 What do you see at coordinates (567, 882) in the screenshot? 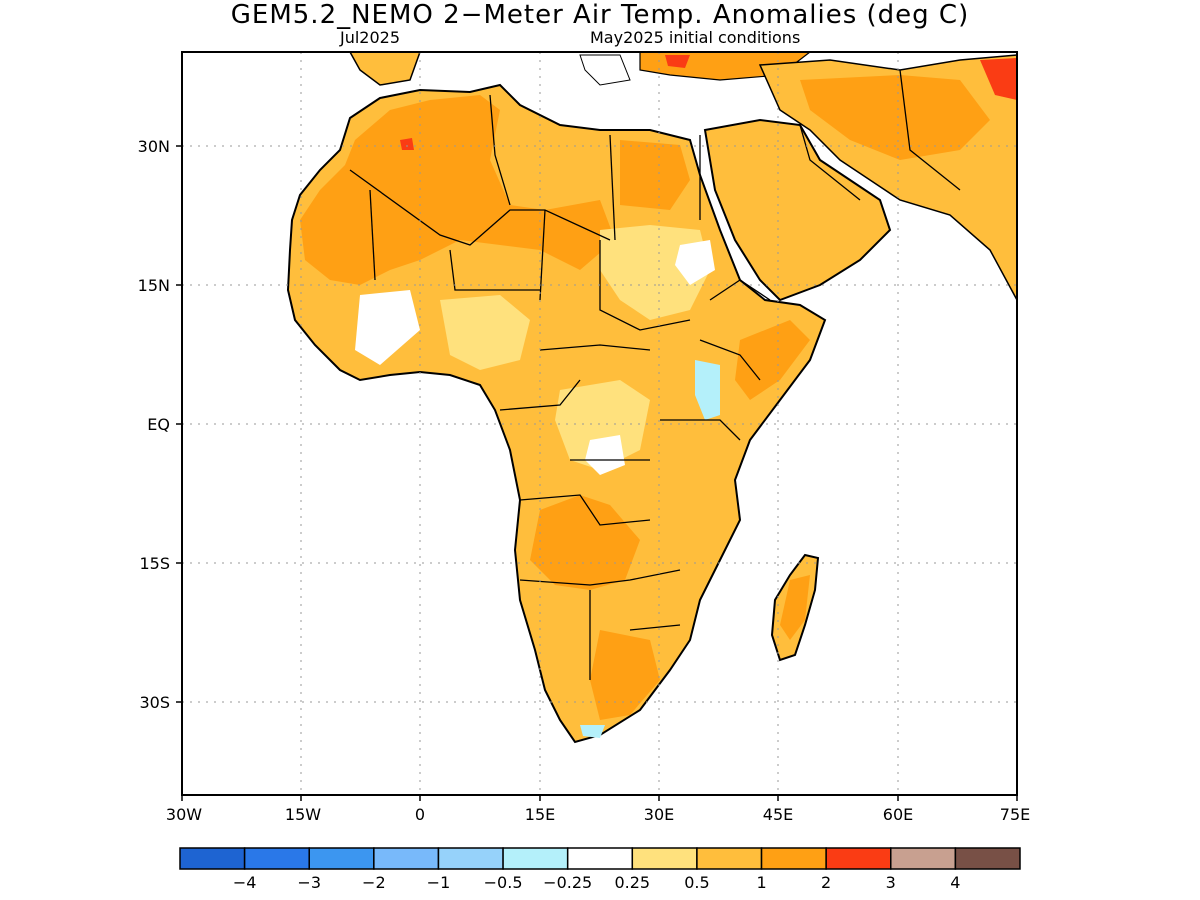
I see `colorbar-label: −0.25` at bounding box center [567, 882].